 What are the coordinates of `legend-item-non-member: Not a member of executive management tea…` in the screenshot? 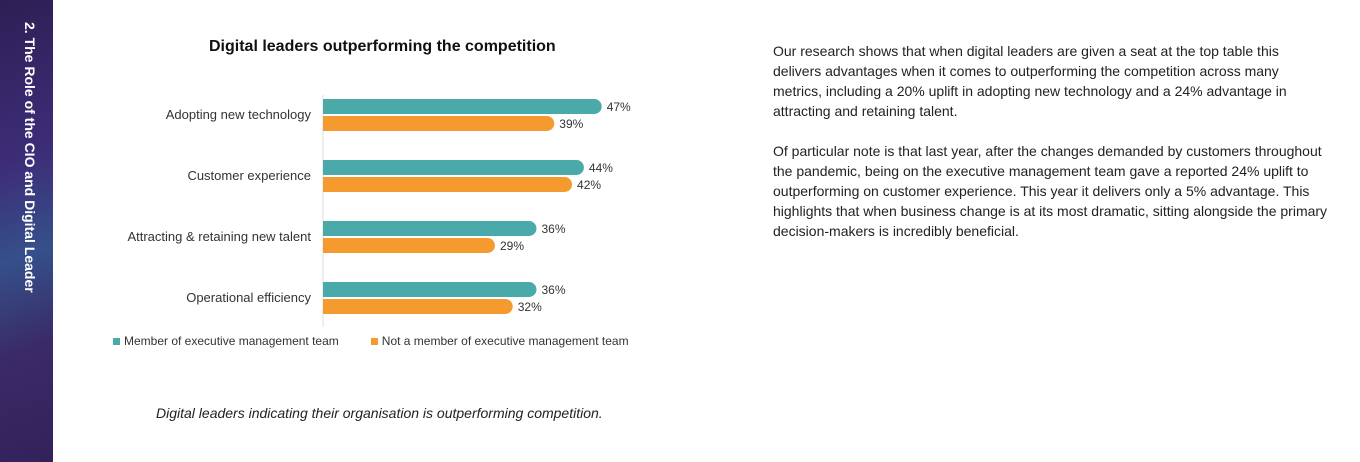 It's located at (499, 341).